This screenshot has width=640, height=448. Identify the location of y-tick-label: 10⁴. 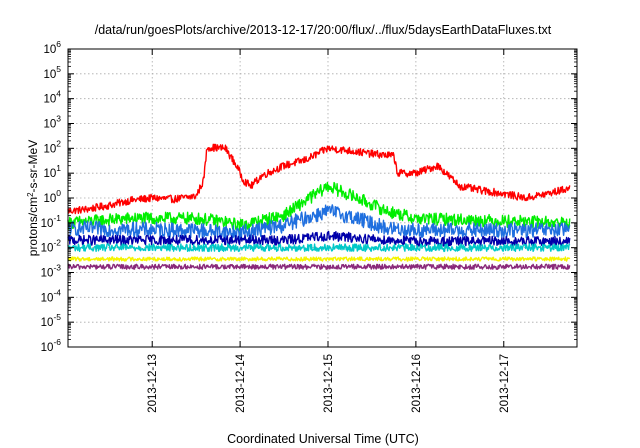
(52, 97).